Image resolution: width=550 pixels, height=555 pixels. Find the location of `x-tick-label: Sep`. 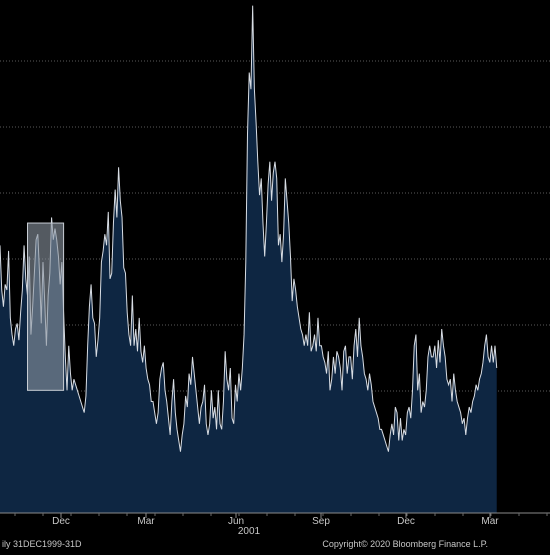

x-tick-label: Sep is located at coordinates (321, 521).